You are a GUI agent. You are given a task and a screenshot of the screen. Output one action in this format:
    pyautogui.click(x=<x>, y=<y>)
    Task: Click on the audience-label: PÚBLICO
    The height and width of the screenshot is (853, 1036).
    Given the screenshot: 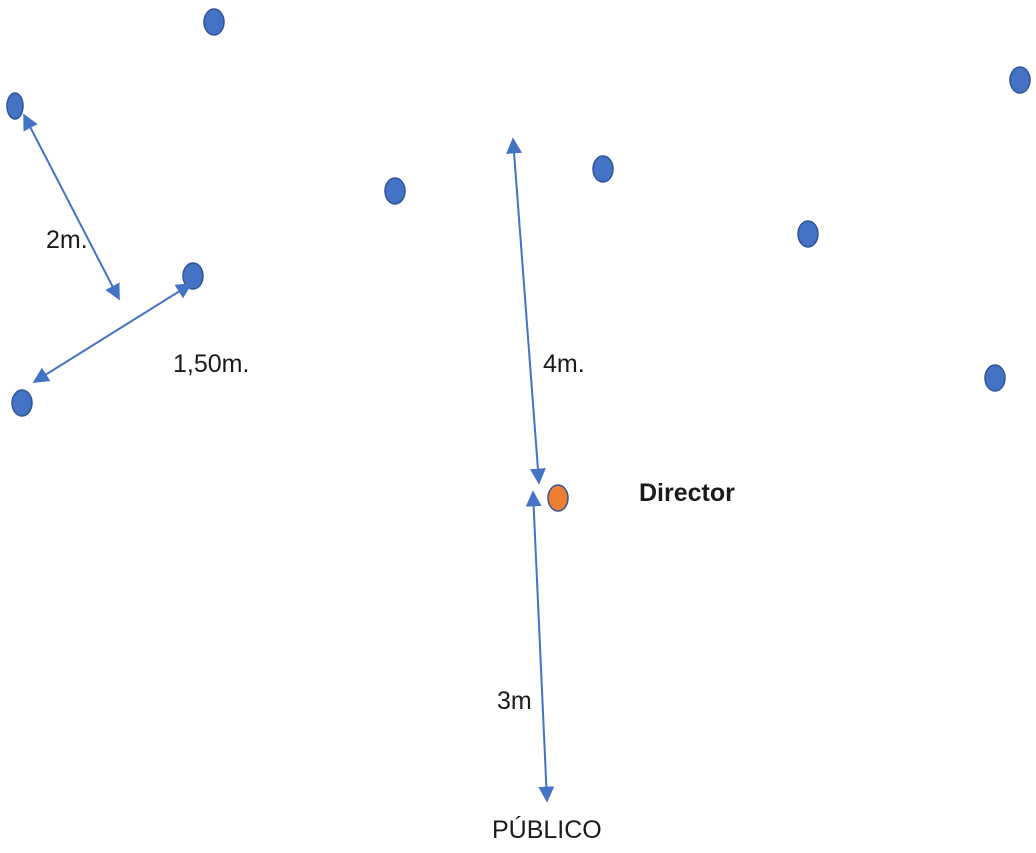 What is the action you would take?
    pyautogui.click(x=547, y=830)
    